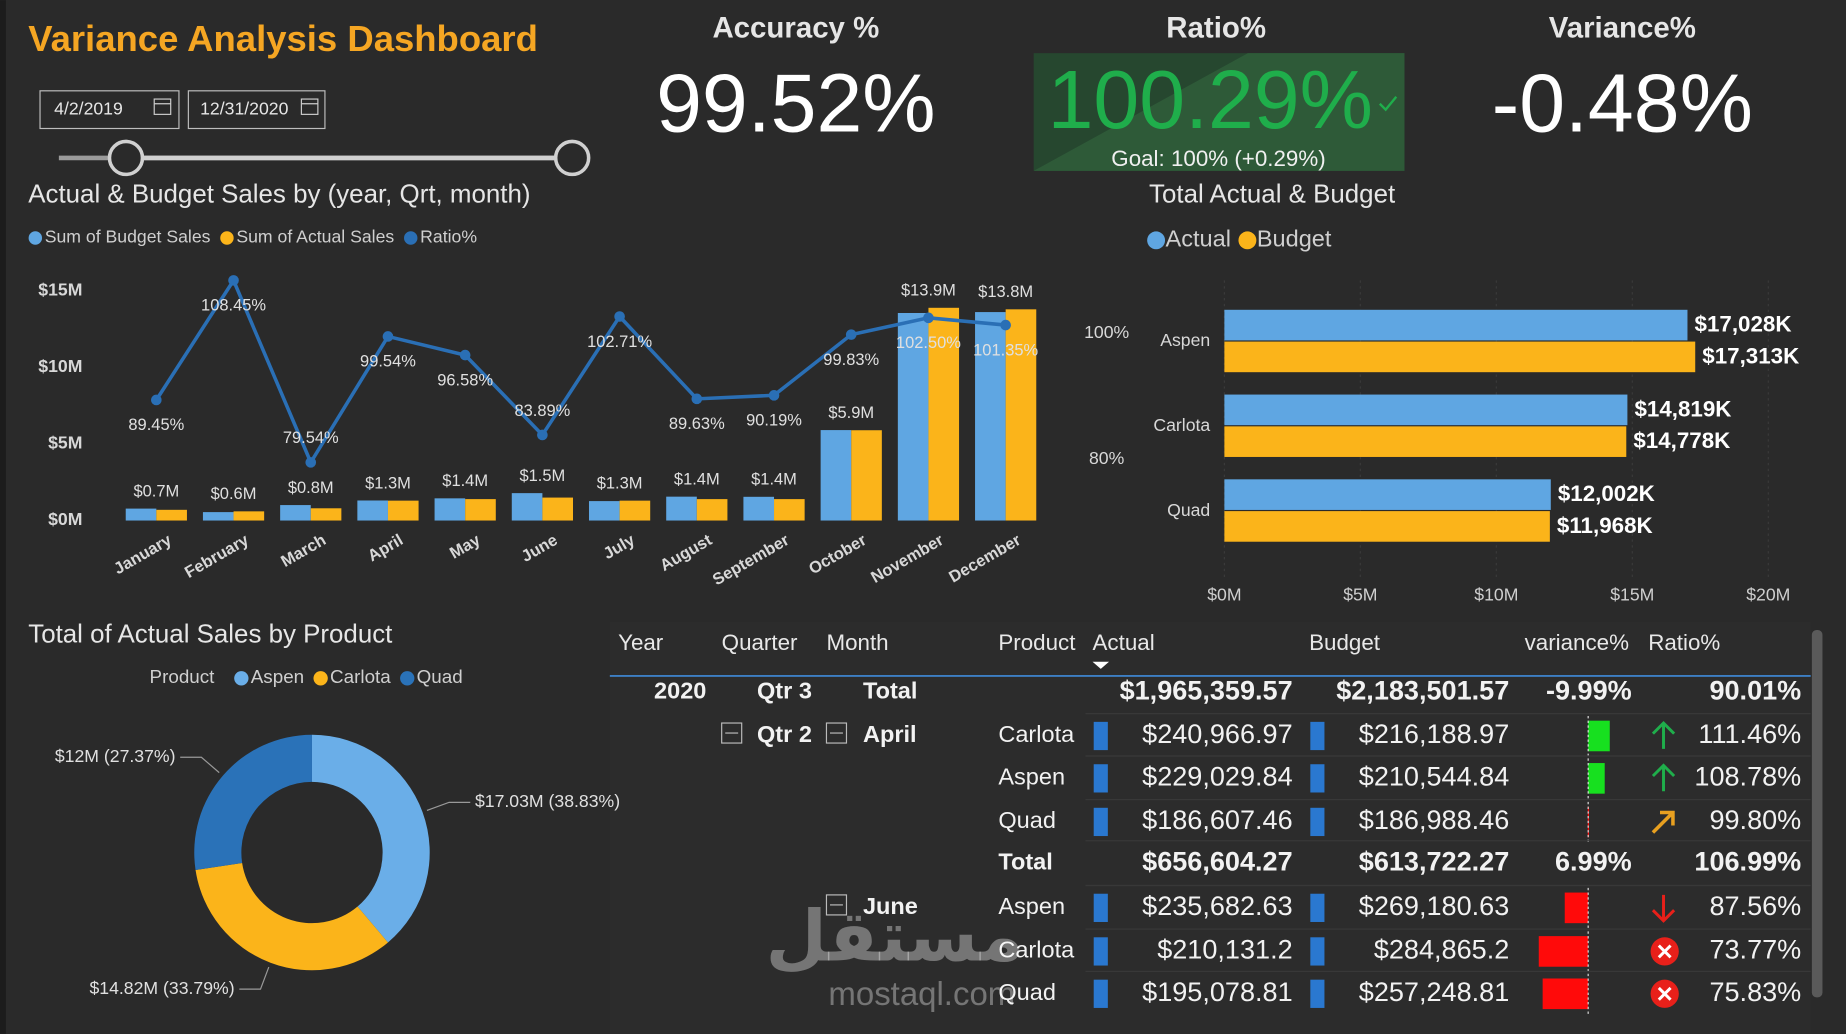 This screenshot has width=1846, height=1034. I want to click on table-cell: Carlota, so click(1036, 734).